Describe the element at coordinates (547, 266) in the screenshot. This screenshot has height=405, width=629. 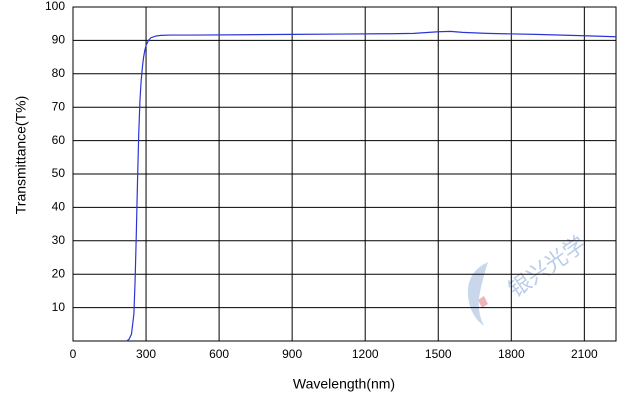
I see `watermark-text: 银兴光学` at that location.